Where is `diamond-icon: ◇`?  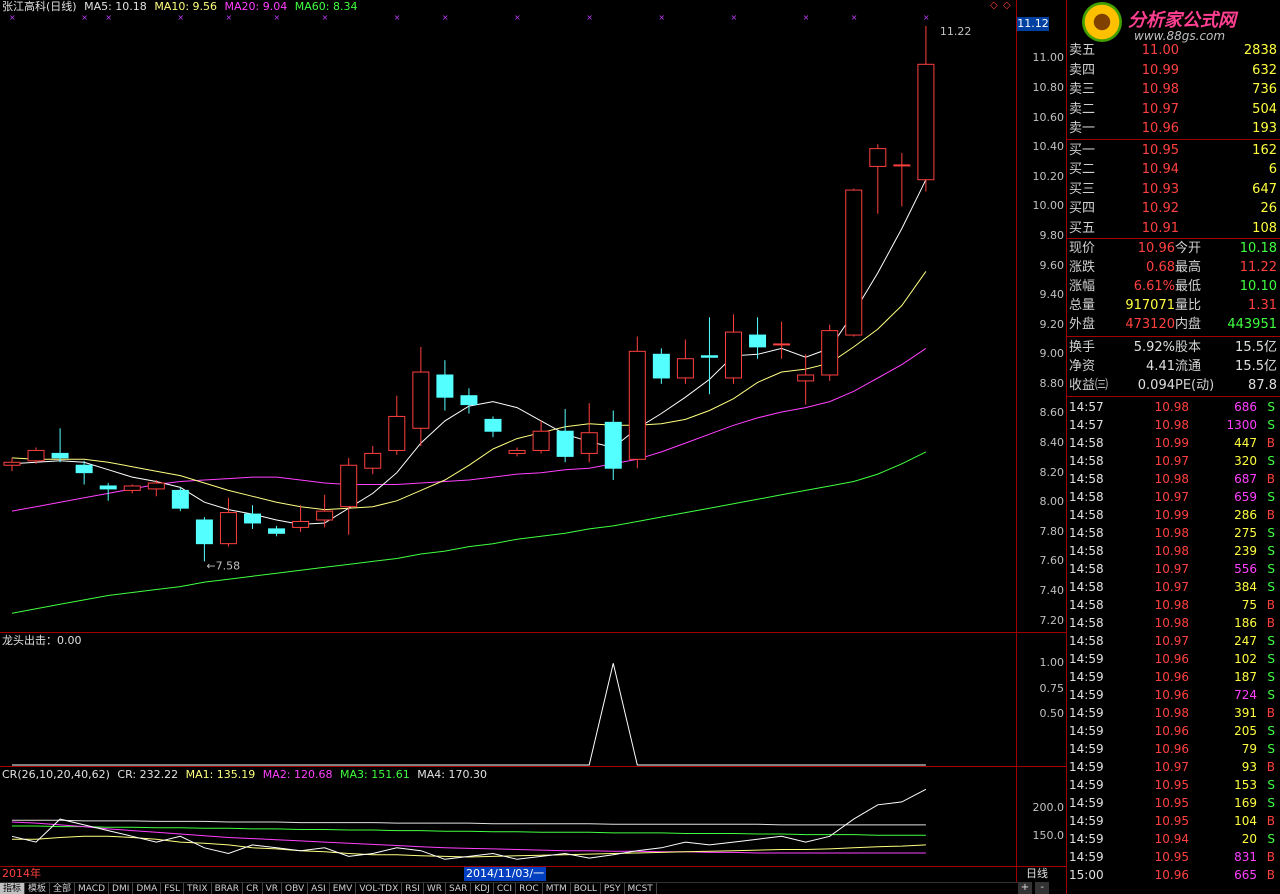
diamond-icon: ◇ is located at coordinates (994, 5).